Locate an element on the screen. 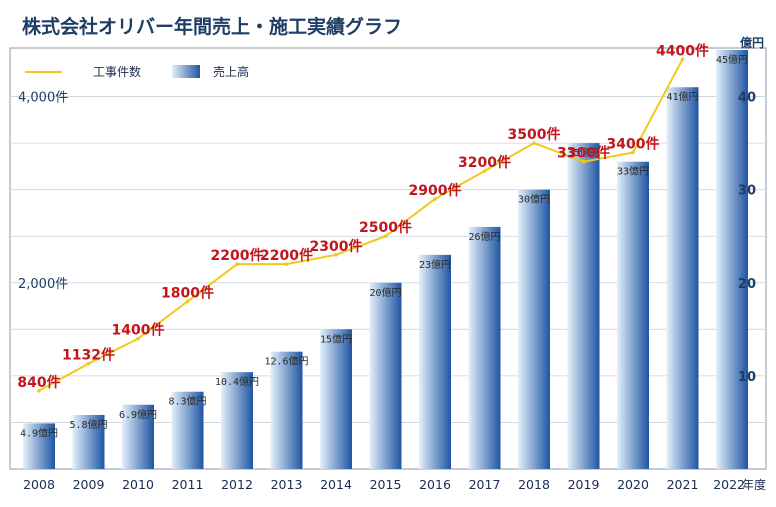 This screenshot has width=776, height=507. bar-2009 is located at coordinates (88, 441).